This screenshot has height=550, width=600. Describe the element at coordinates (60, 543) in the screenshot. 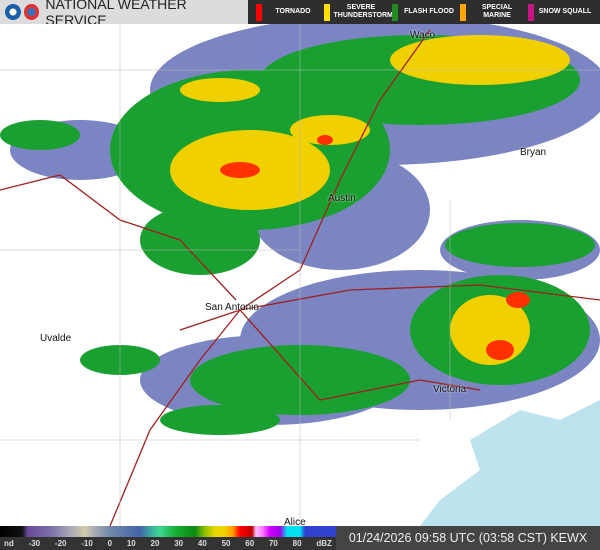

I see `colorbar-tick: -20` at that location.